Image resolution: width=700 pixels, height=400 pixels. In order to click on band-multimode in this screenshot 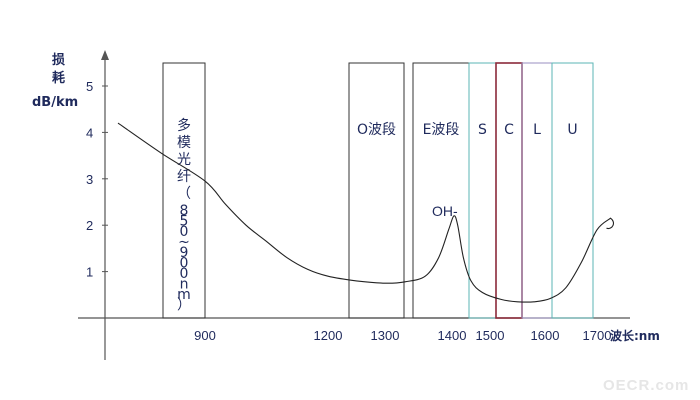, I will do `click(184, 190)`.